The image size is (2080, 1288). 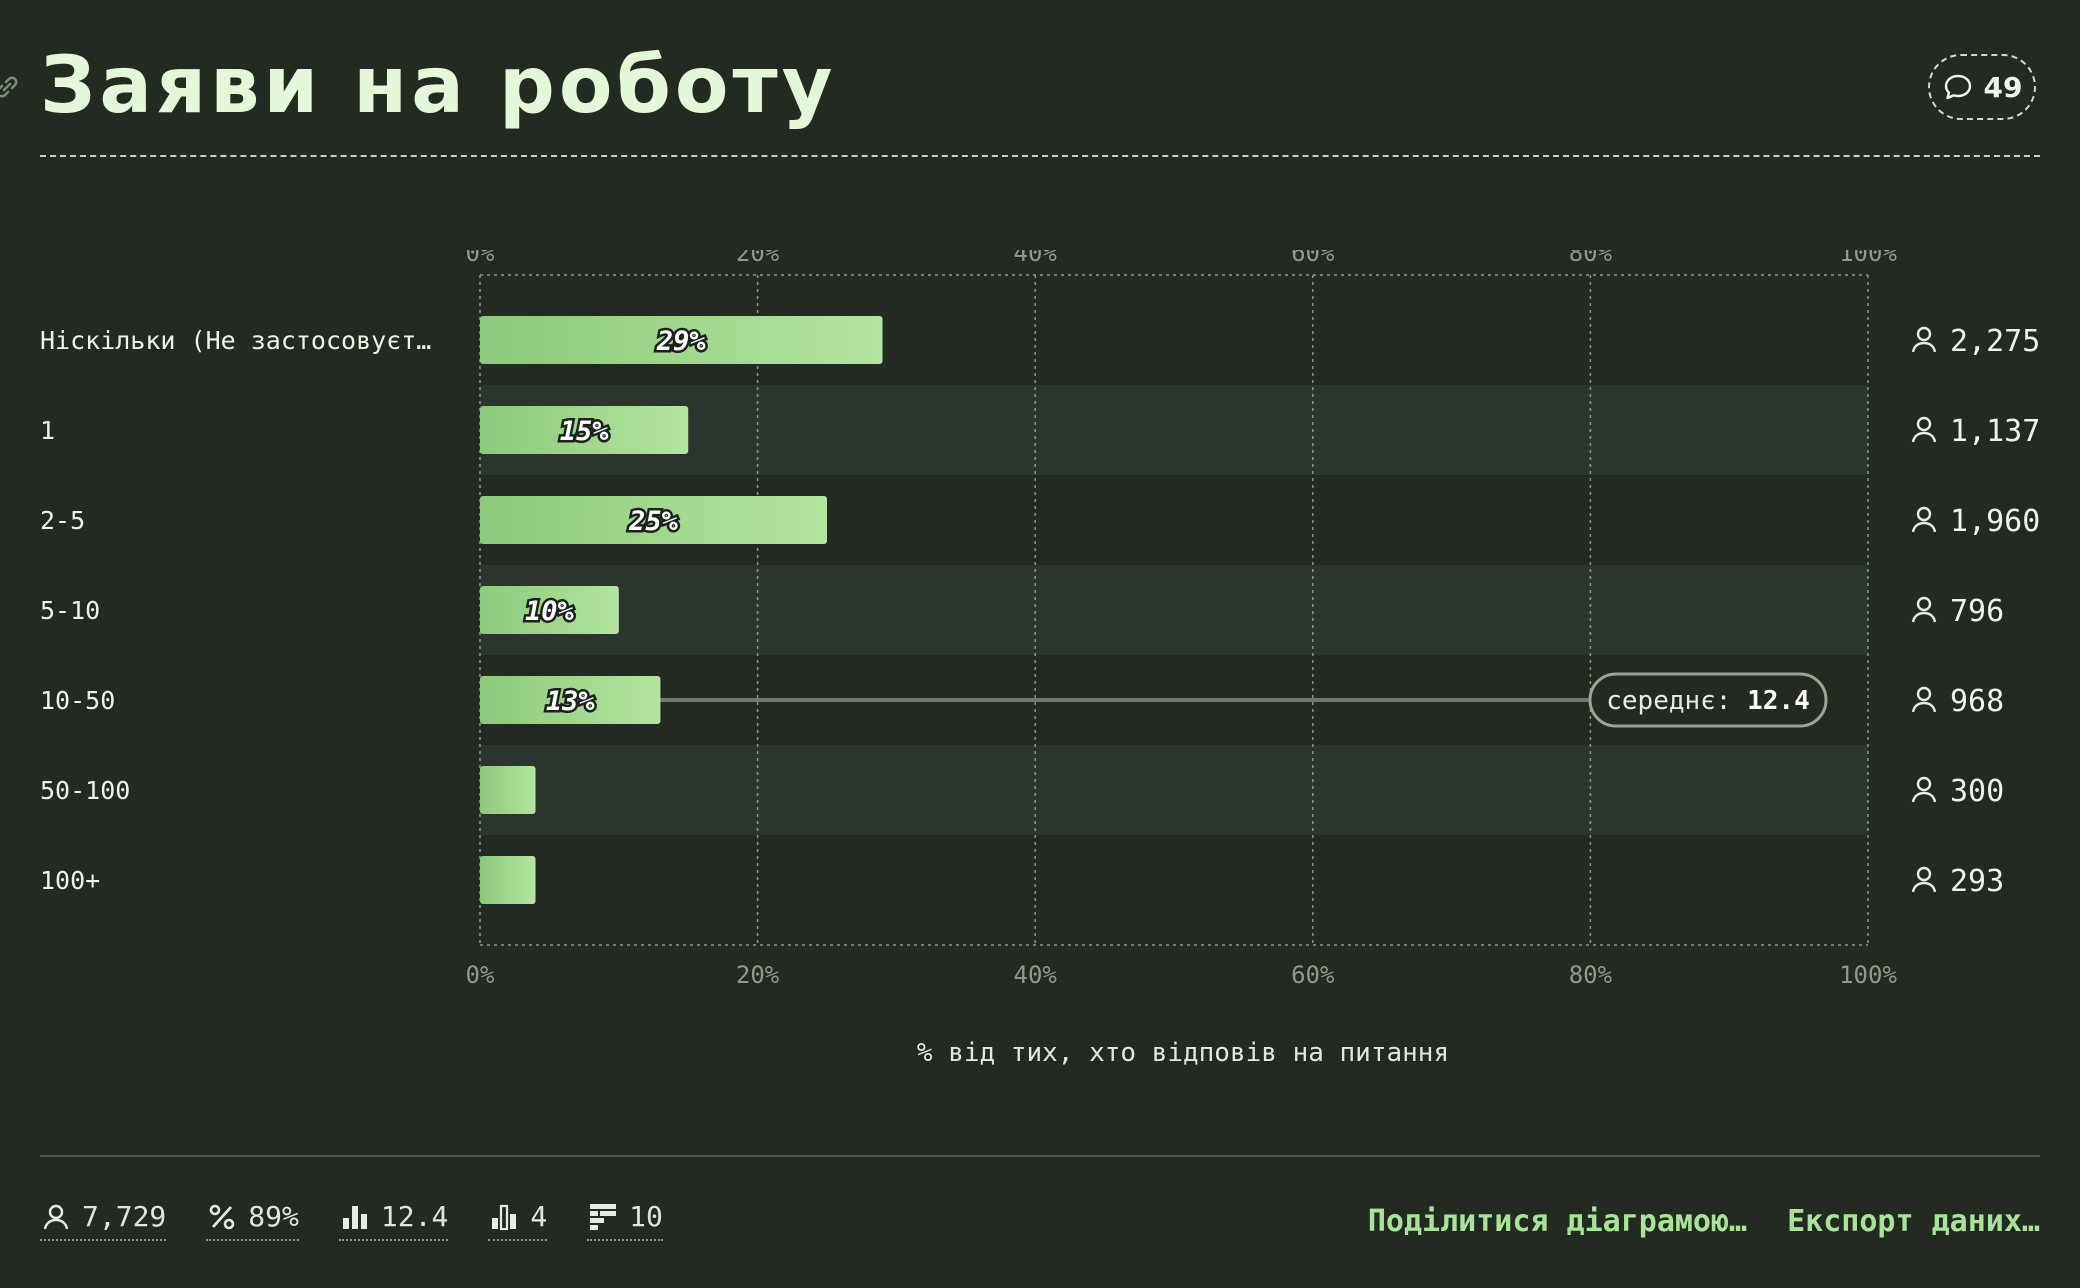 I want to click on bar-value-label: 15%, so click(x=585, y=431).